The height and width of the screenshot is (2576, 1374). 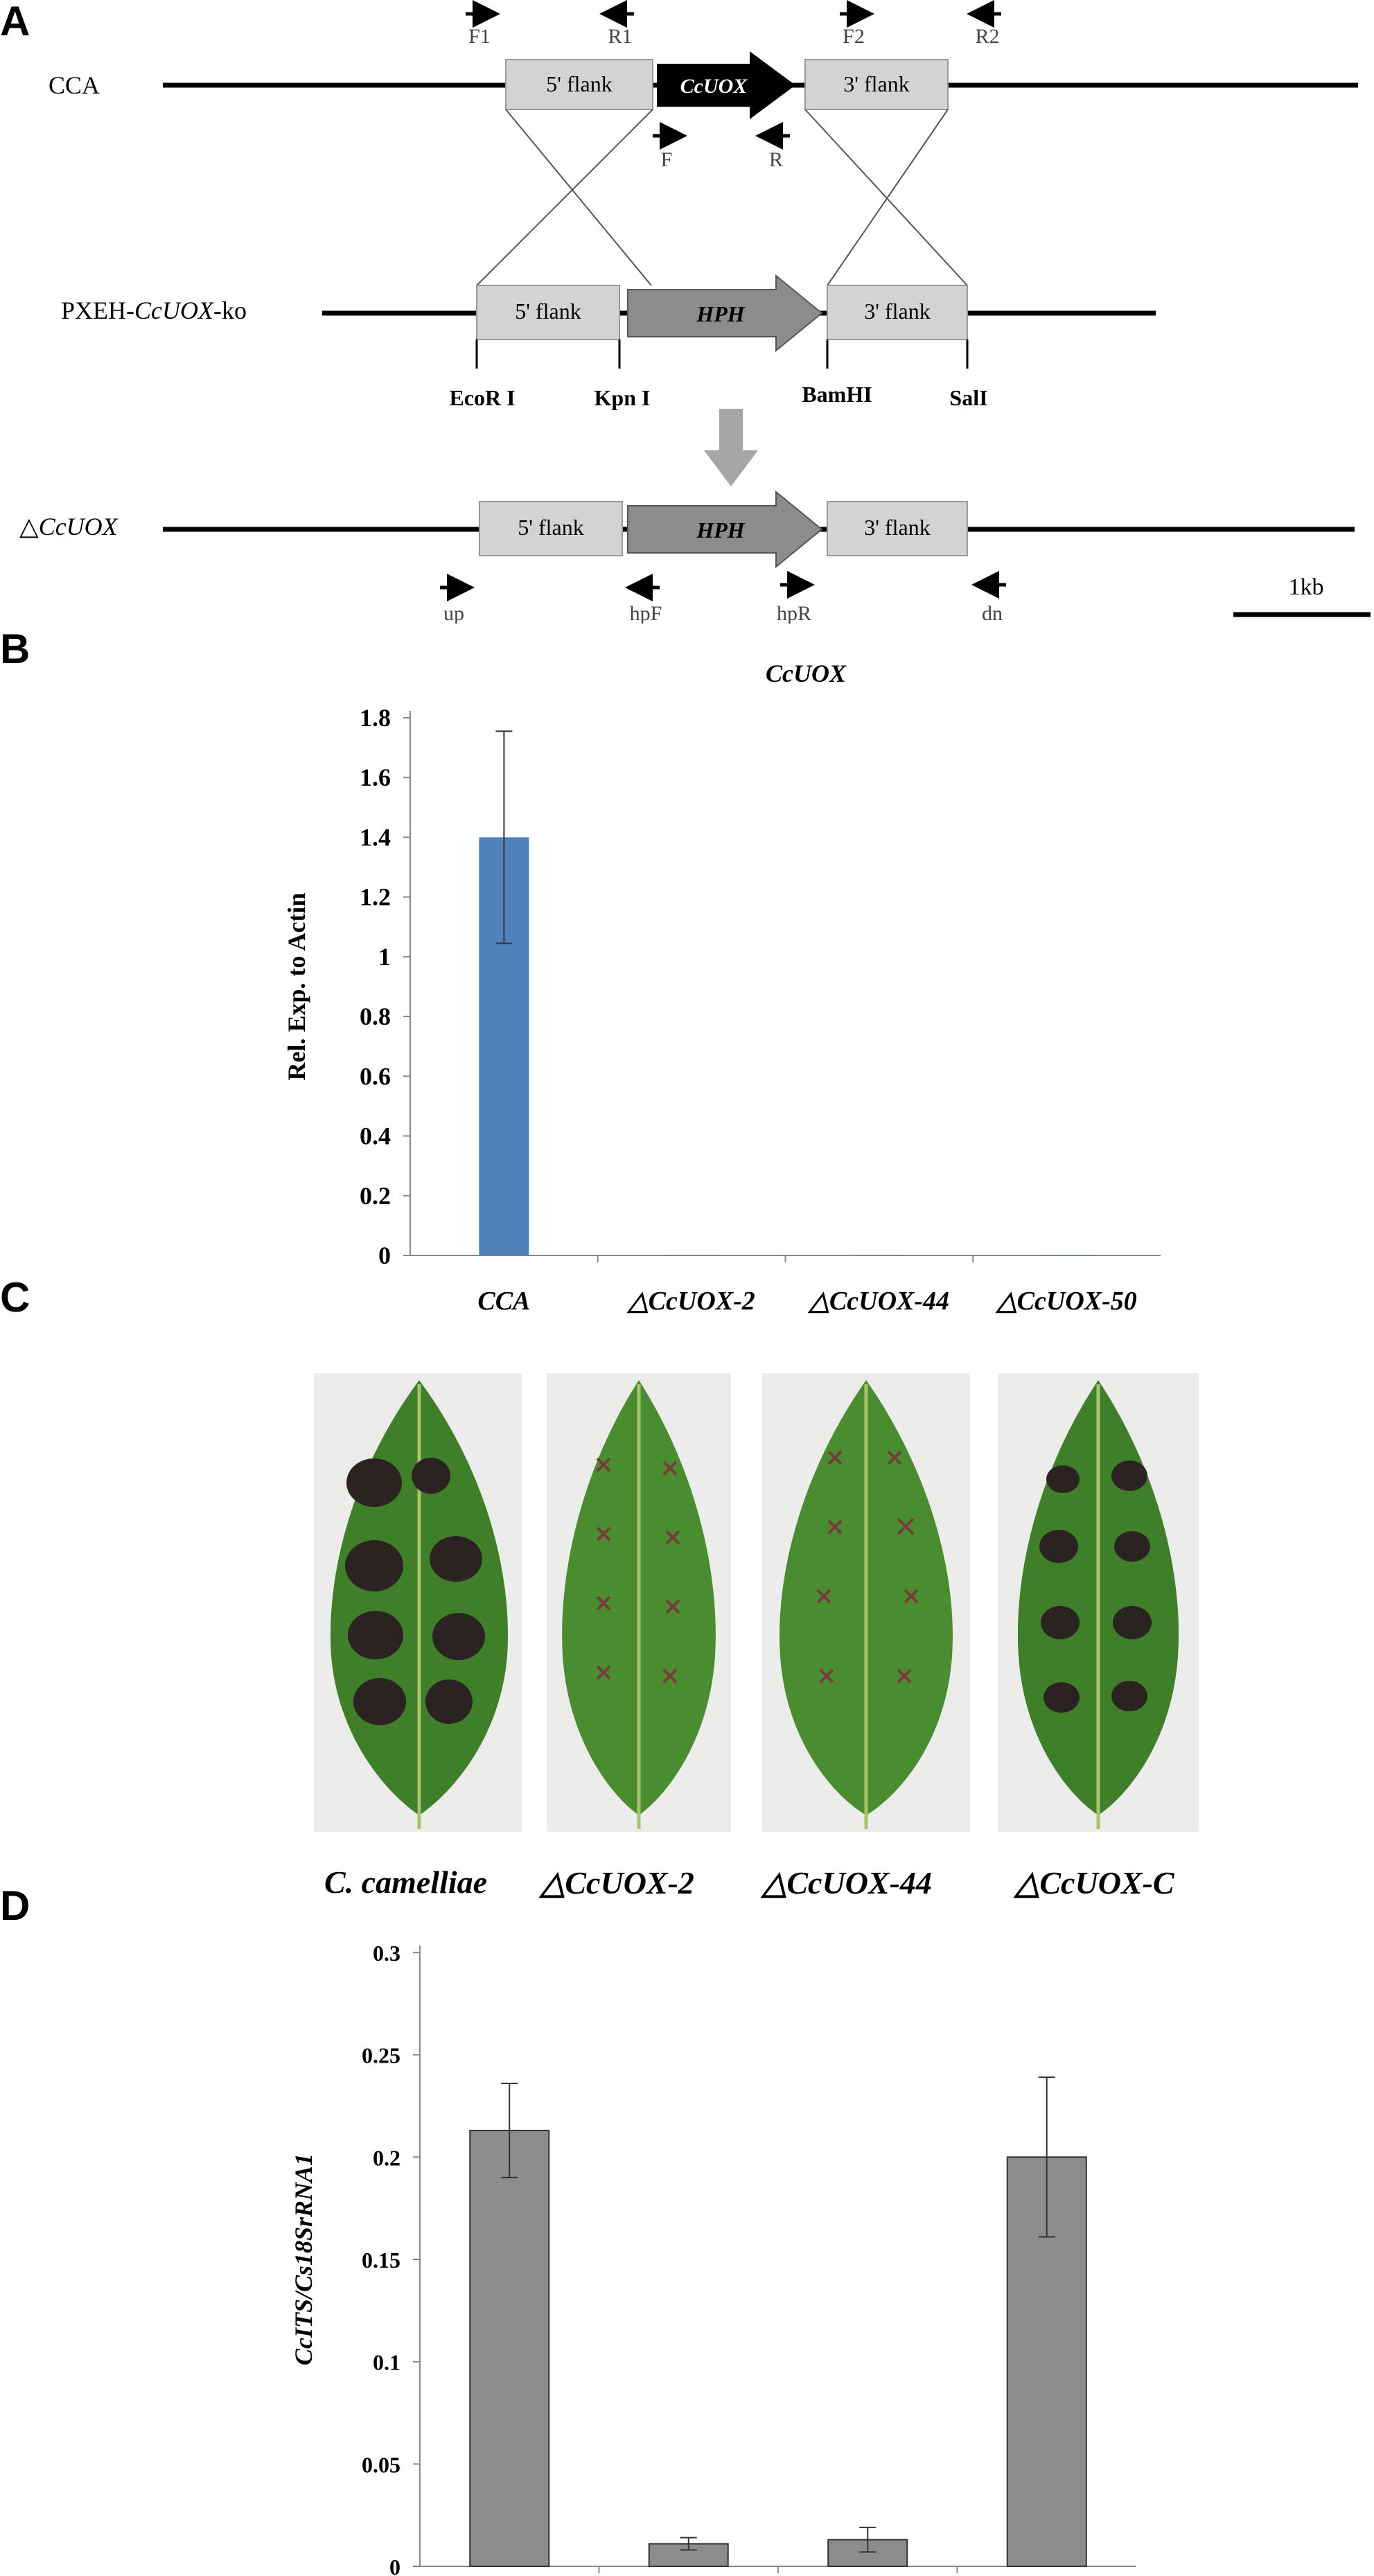 What do you see at coordinates (375, 777) in the screenshot?
I see `chart-b-y-tick-label: 1.6` at bounding box center [375, 777].